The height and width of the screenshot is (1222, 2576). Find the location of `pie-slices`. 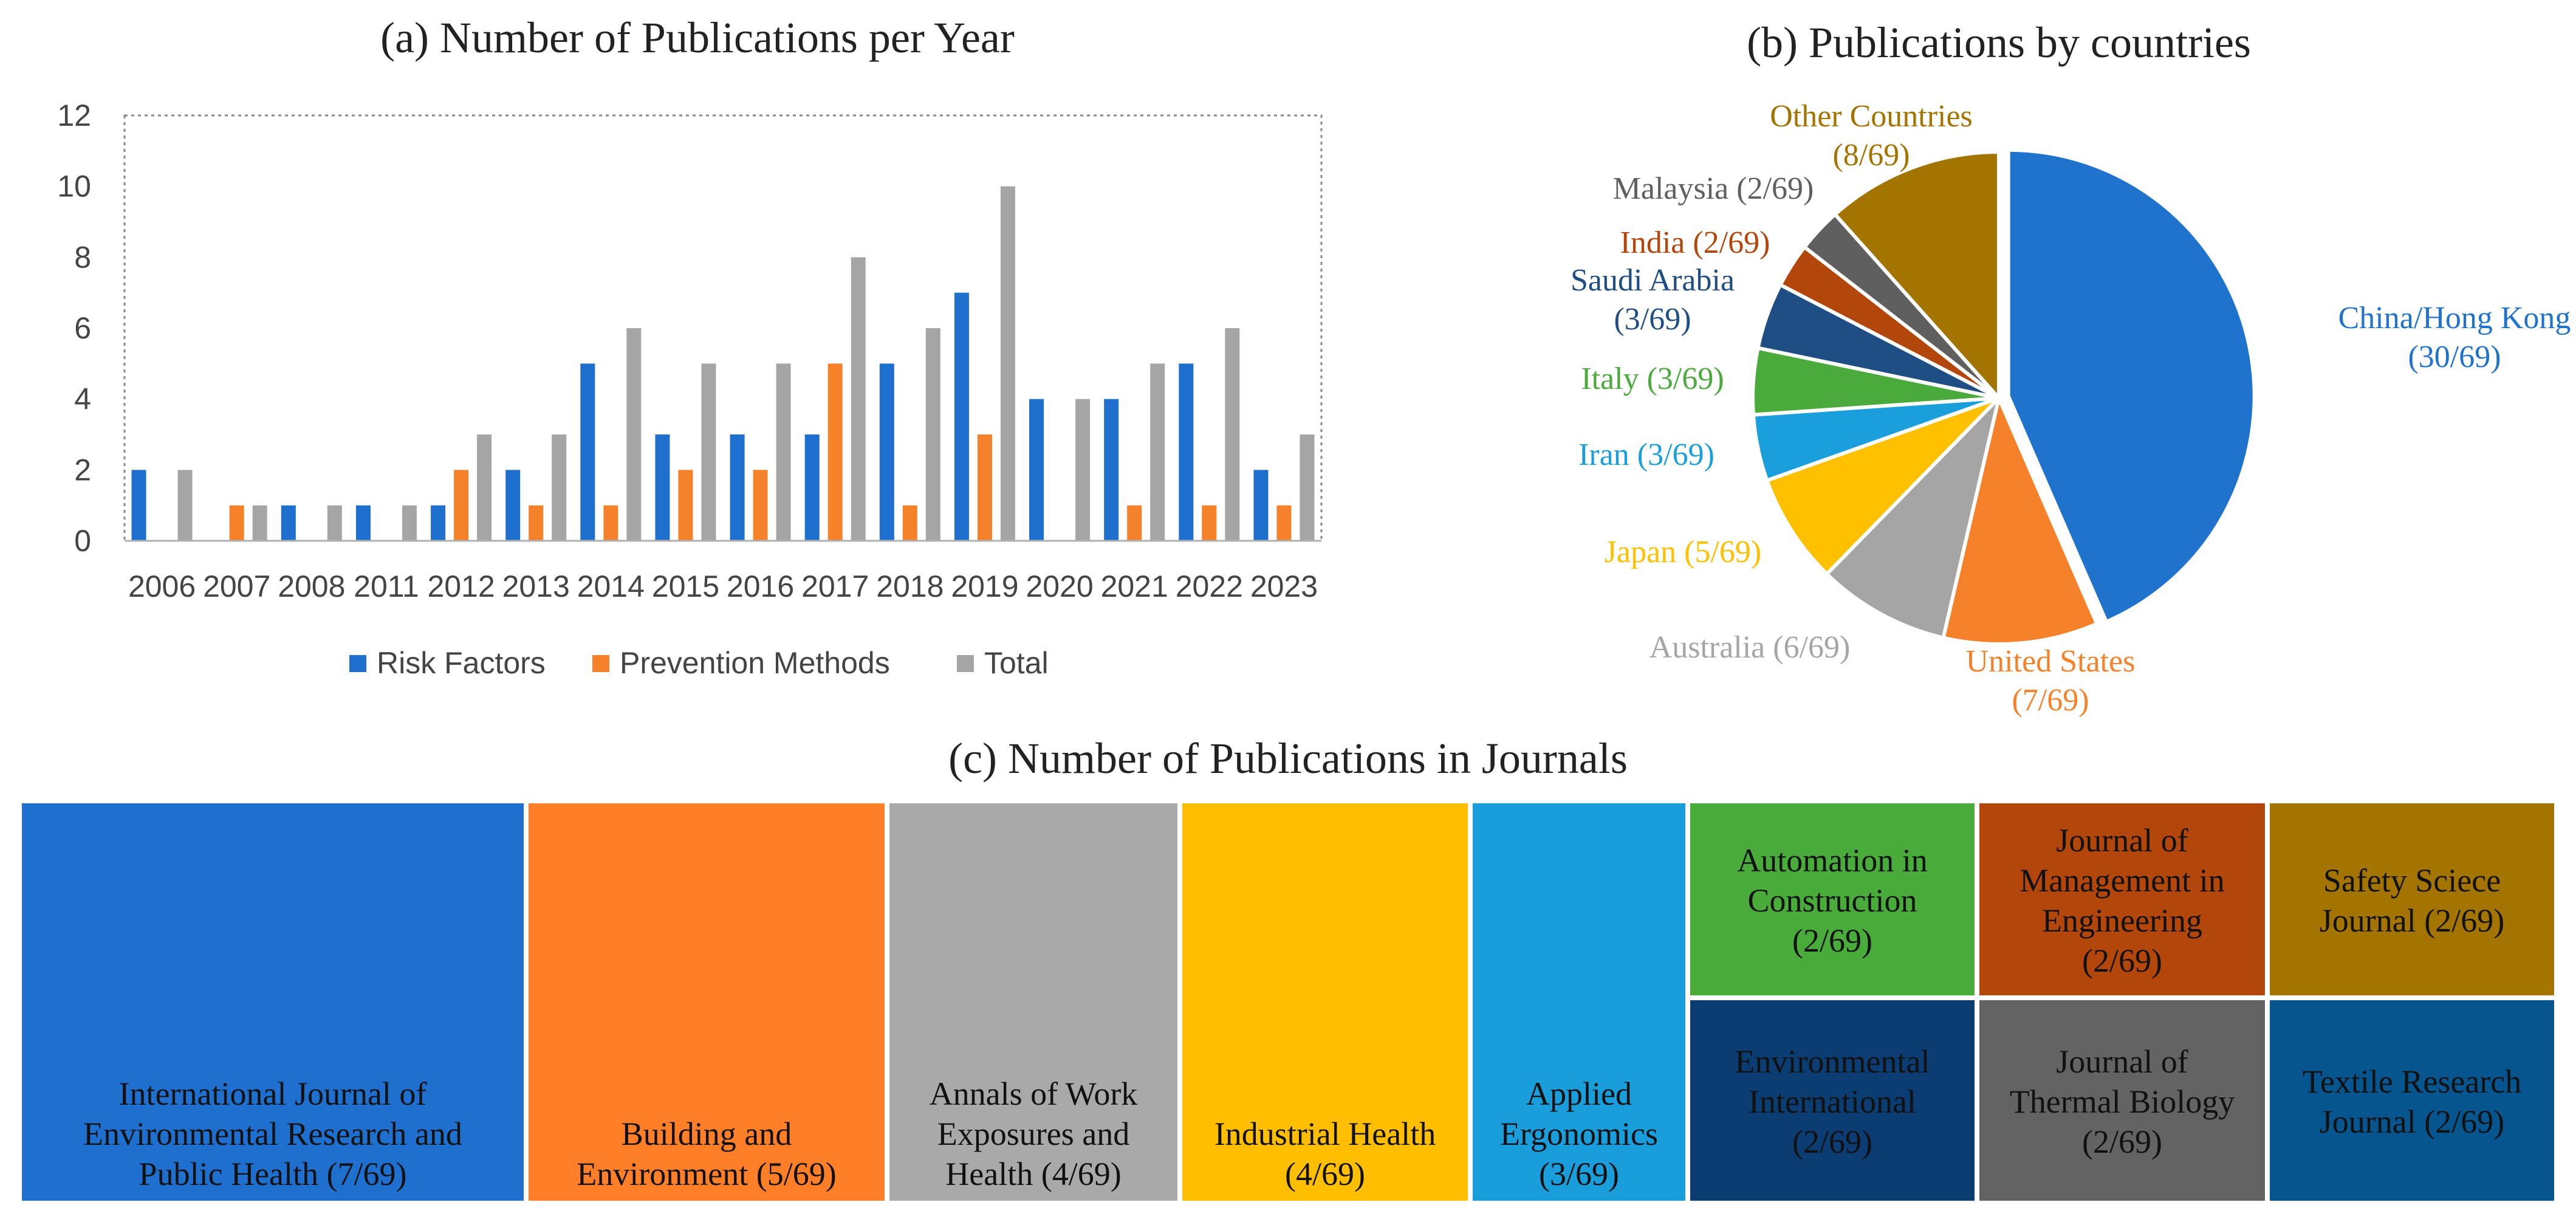

pie-slices is located at coordinates (2003, 397).